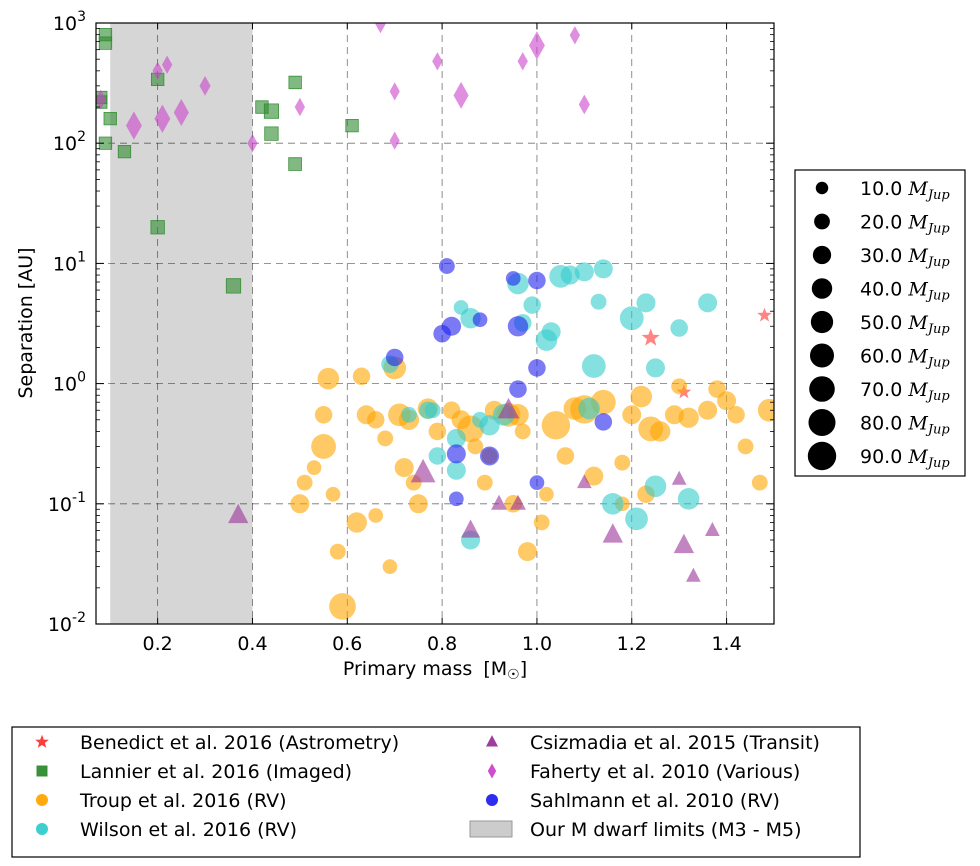 This screenshot has width=980, height=866. What do you see at coordinates (884, 390) in the screenshot?
I see `size-legend-value: 70.0` at bounding box center [884, 390].